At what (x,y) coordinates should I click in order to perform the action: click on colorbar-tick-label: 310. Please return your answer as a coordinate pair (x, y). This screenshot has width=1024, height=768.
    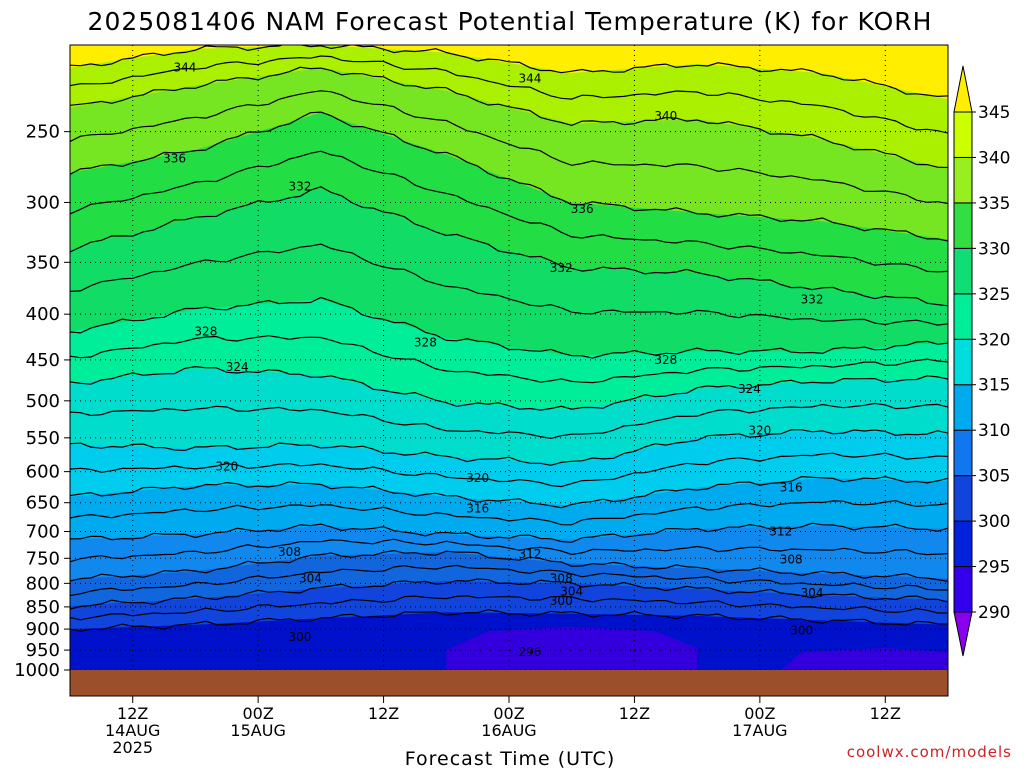
    Looking at the image, I should click on (994, 431).